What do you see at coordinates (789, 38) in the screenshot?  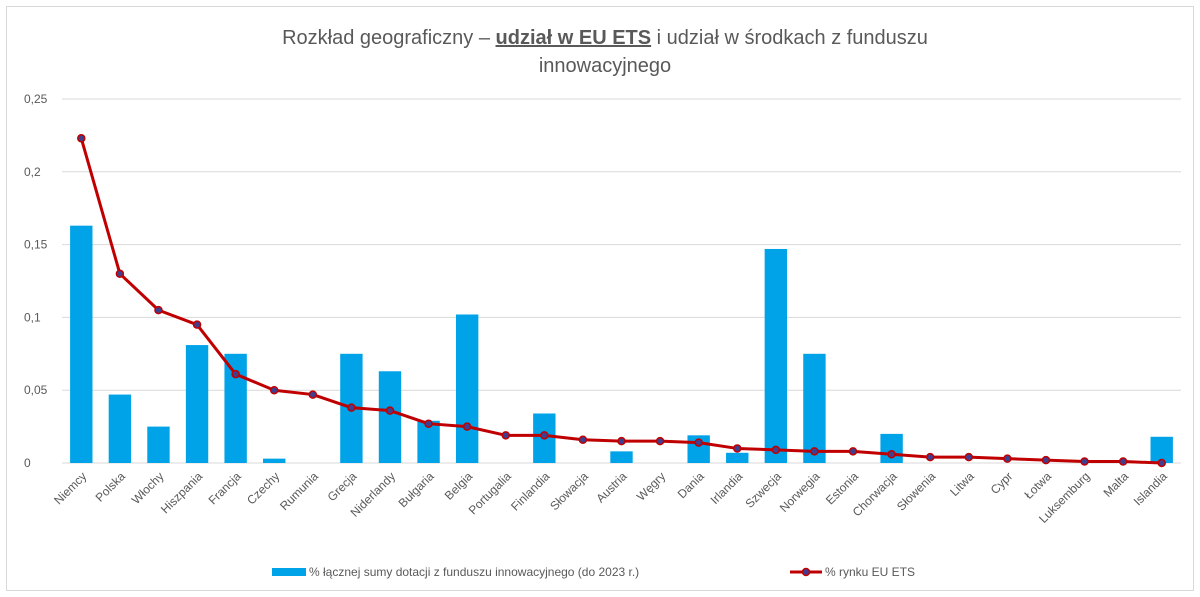 I see `title-part: i udział w środkach z funduszu` at bounding box center [789, 38].